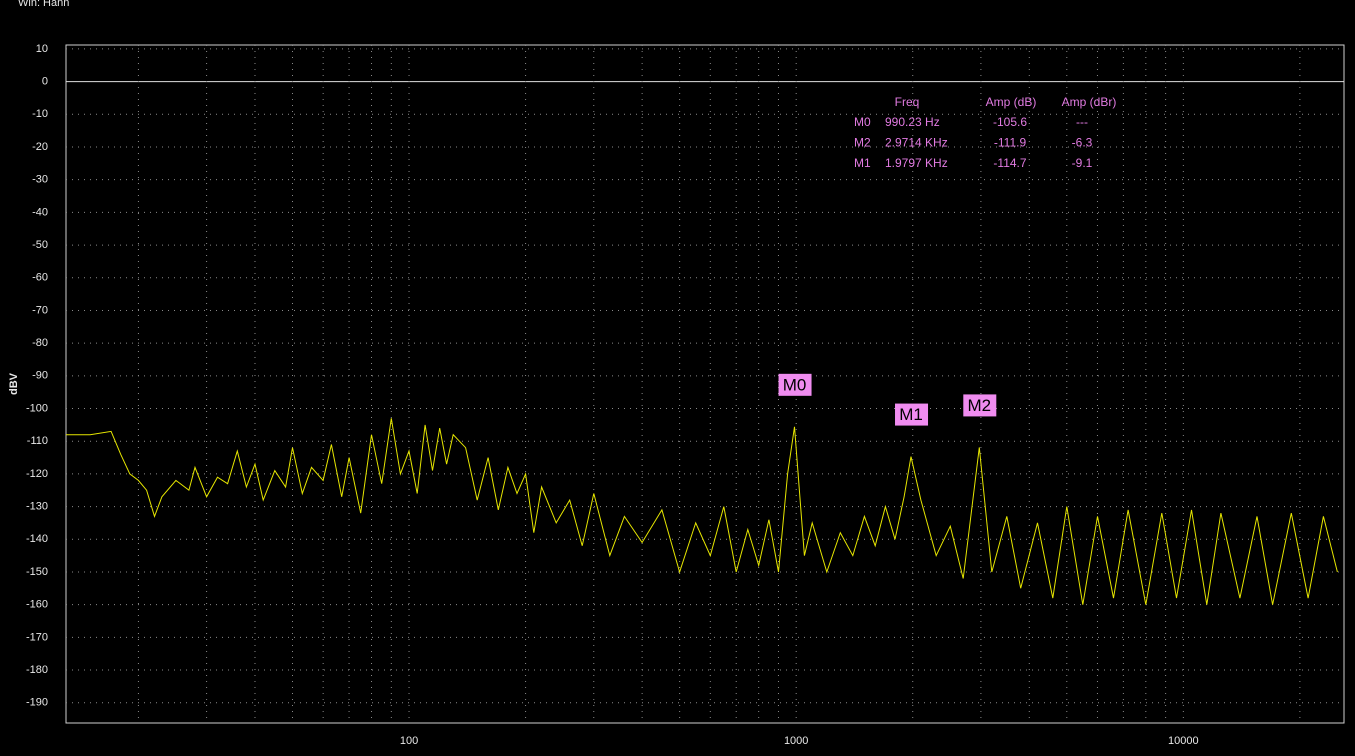 Image resolution: width=1355 pixels, height=756 pixels. I want to click on marker-name: M0, so click(862, 122).